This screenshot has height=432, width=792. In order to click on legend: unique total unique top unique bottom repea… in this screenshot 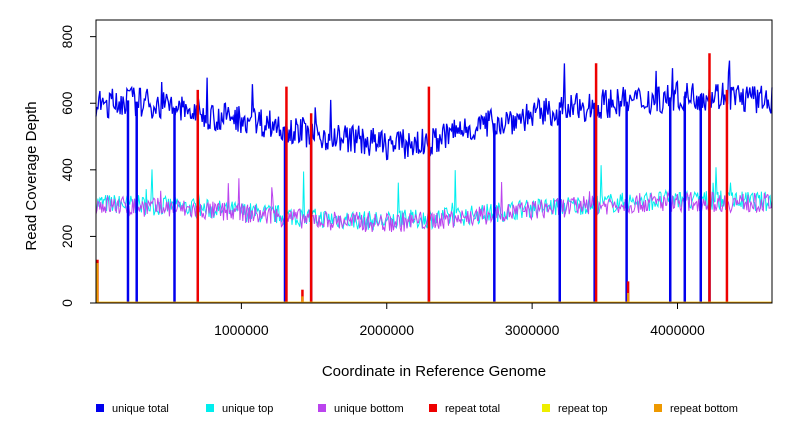, I will do `click(417, 409)`.